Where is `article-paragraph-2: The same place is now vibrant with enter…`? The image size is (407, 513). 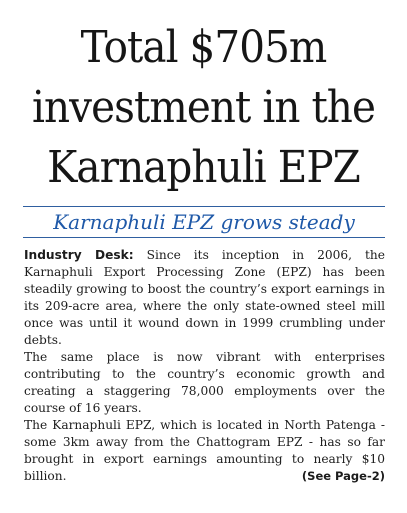
article-paragraph-2: The same place is now vibrant with enter… is located at coordinates (204, 382).